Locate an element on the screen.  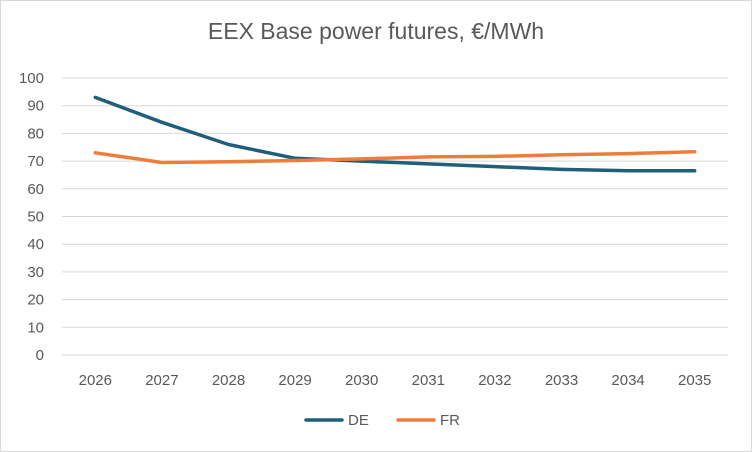
legend-label-de: DE is located at coordinates (358, 420).